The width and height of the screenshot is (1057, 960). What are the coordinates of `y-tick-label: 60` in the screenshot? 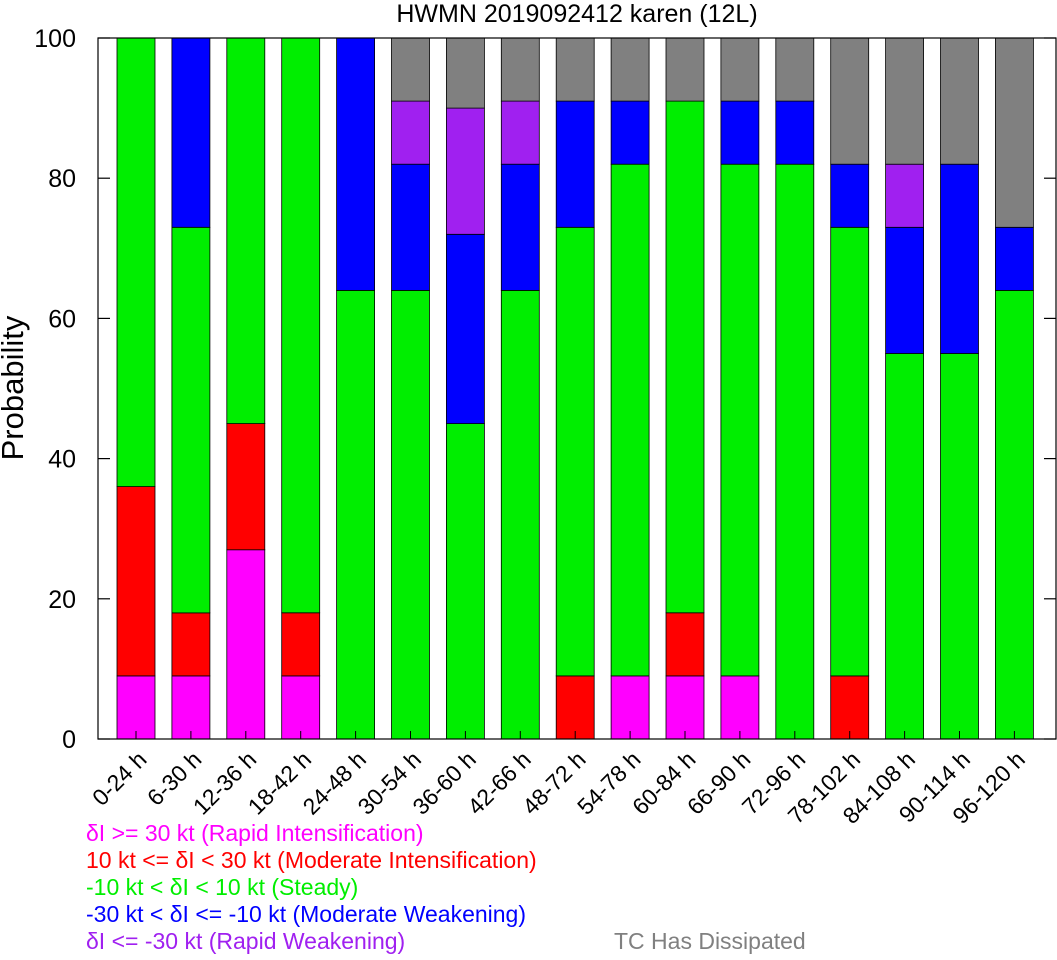 It's located at (62, 319).